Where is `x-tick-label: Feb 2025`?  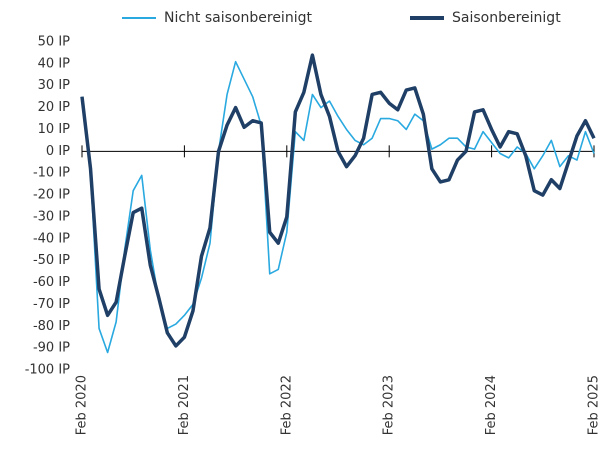
x-tick-label: Feb 2025 is located at coordinates (594, 405).